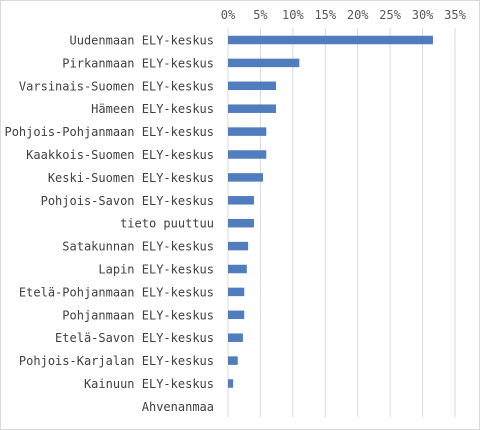 This screenshot has height=430, width=480. I want to click on x-tick-label: 35%, so click(455, 15).